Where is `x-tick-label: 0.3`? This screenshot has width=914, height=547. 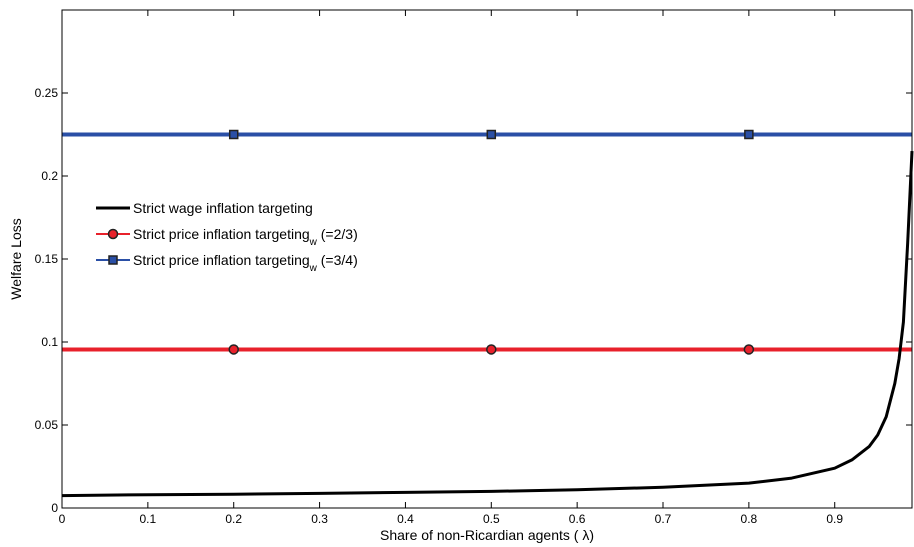 x-tick-label: 0.3 is located at coordinates (319, 519).